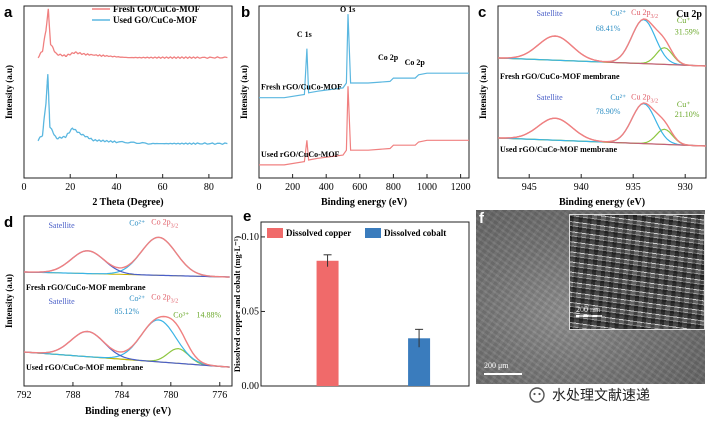 The image size is (711, 423). What do you see at coordinates (304, 34) in the screenshot?
I see `b-annot-c1s: C 1s` at bounding box center [304, 34].